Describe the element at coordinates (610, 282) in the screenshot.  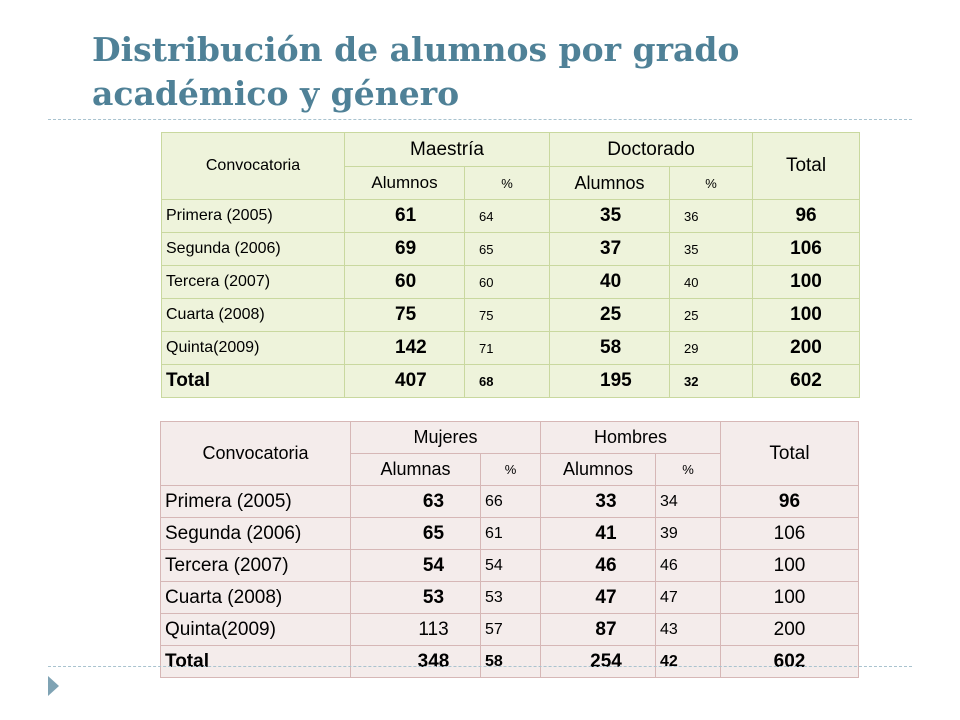
I see `cell-doctorado-count: 40` at that location.